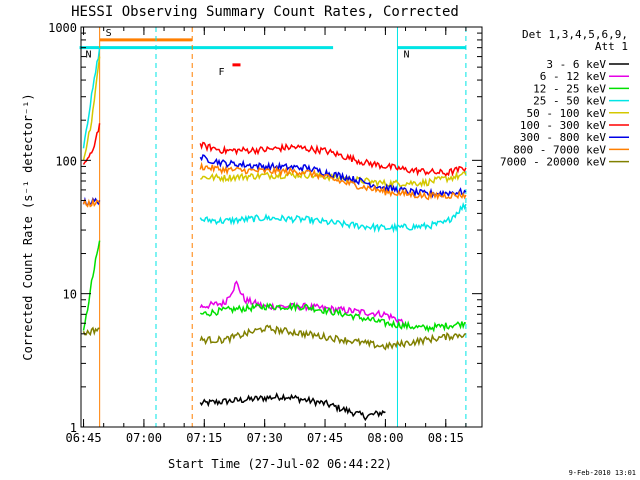  What do you see at coordinates (446, 438) in the screenshot?
I see `x-tick-label: 08:15` at bounding box center [446, 438].